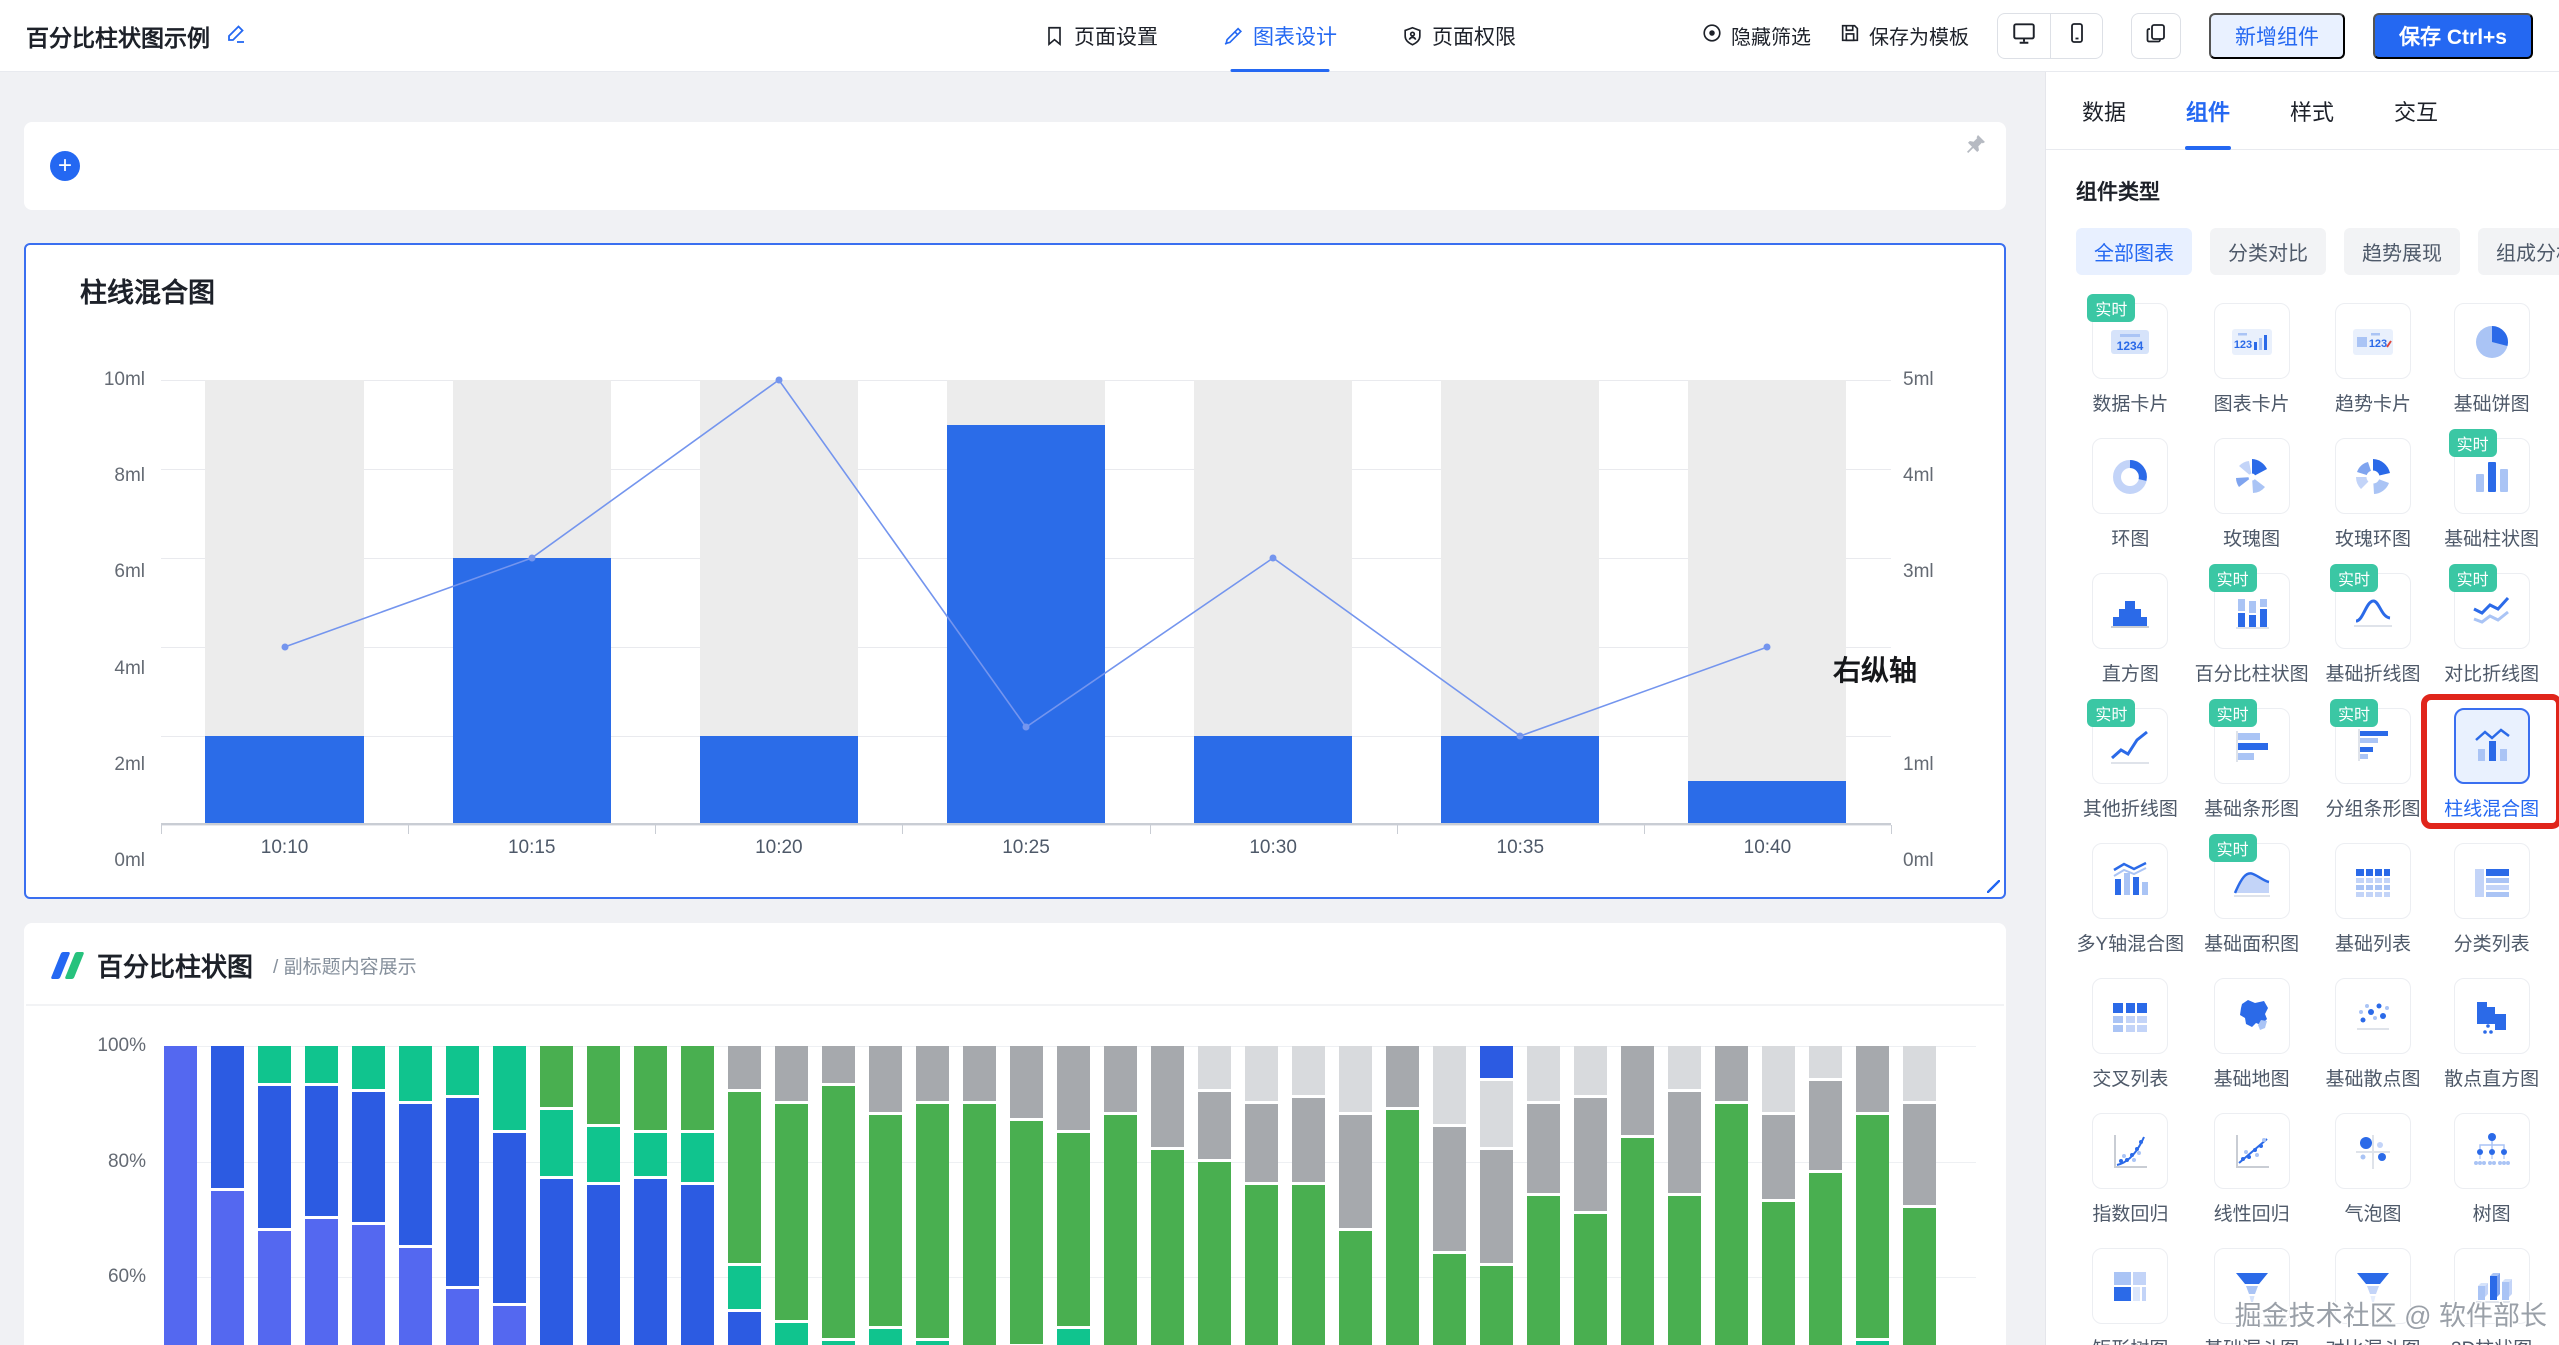 This screenshot has width=2559, height=1345. I want to click on tab-page-settings: 页面设置, so click(1100, 36).